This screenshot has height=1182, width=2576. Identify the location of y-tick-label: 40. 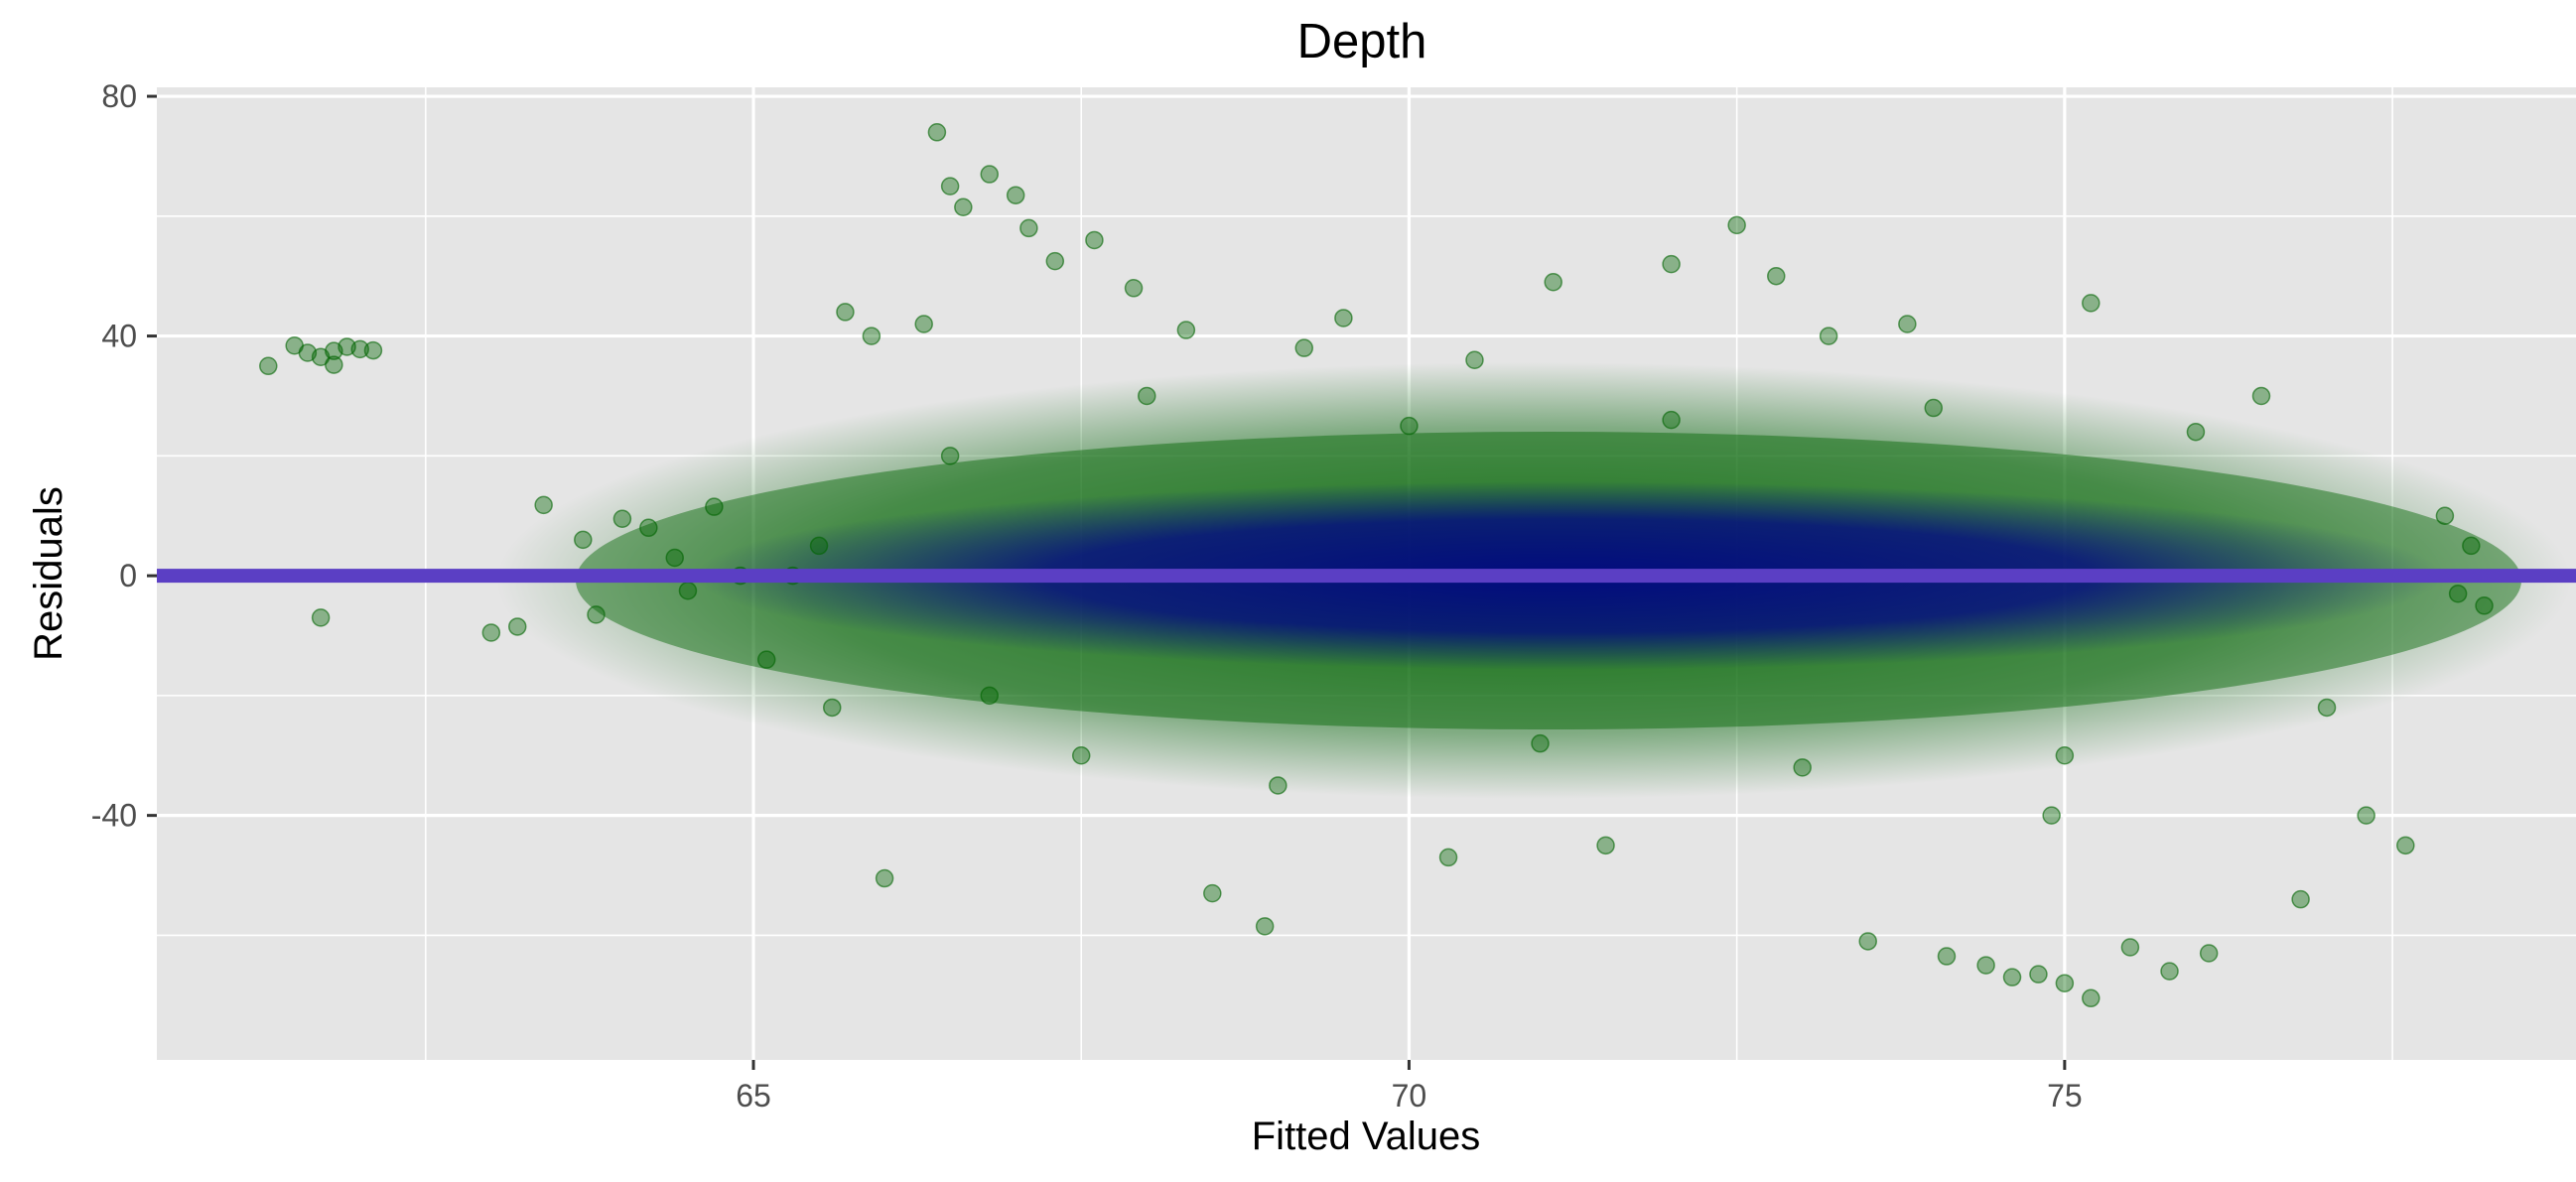
(119, 336).